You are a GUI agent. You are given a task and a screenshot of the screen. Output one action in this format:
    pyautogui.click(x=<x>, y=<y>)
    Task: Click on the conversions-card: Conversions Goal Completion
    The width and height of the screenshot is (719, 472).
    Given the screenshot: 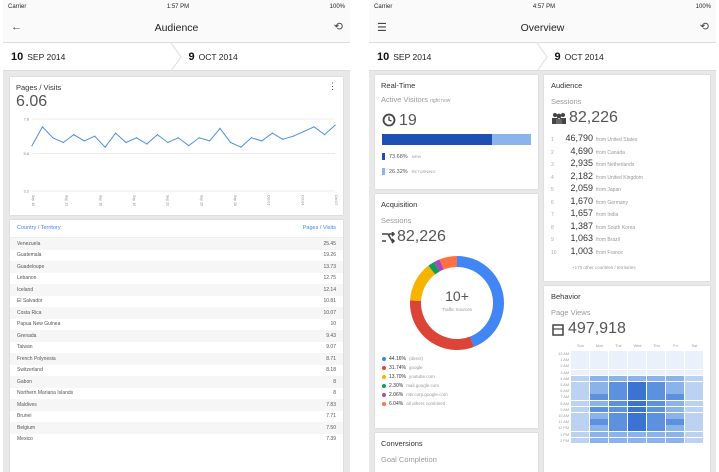 What is the action you would take?
    pyautogui.click(x=456, y=452)
    